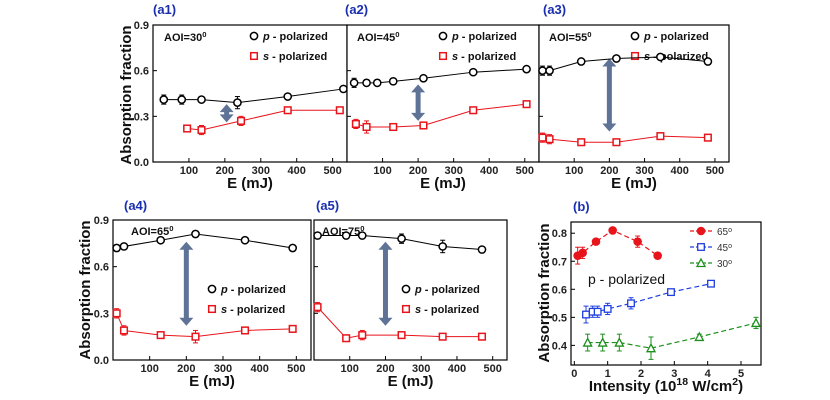 The width and height of the screenshot is (830, 400). I want to click on y-tick-label: 0.3, so click(101, 314).